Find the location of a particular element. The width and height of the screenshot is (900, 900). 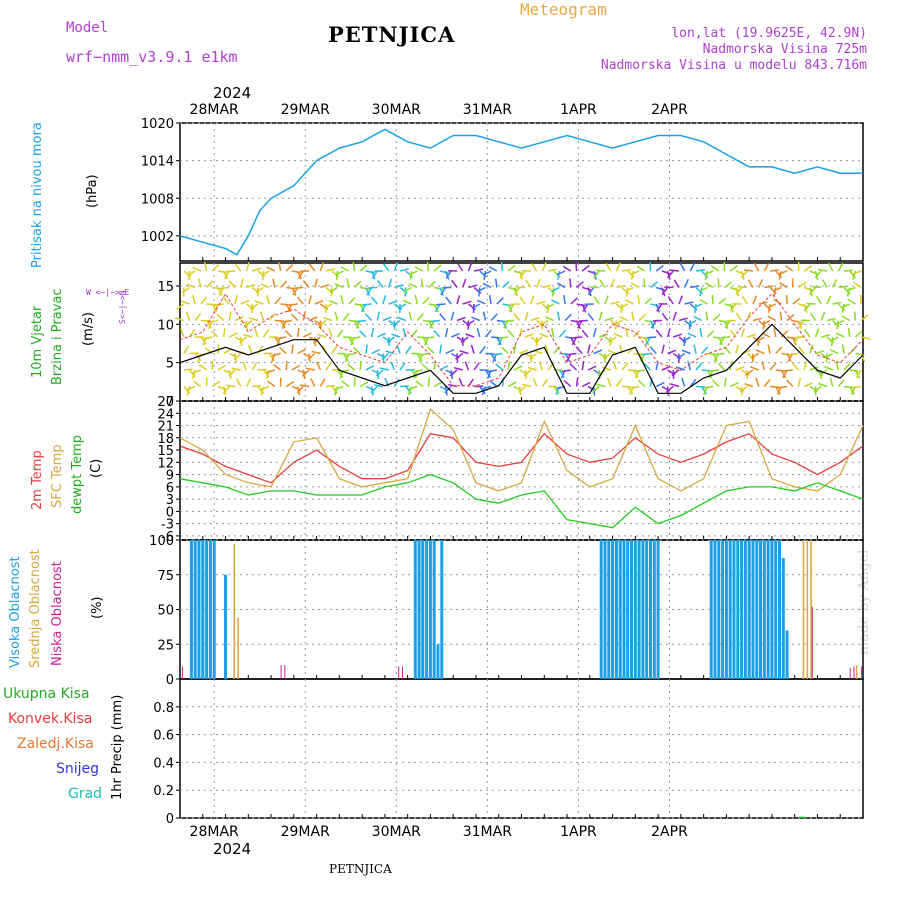

meteogram-label: Meteogram is located at coordinates (563, 9).